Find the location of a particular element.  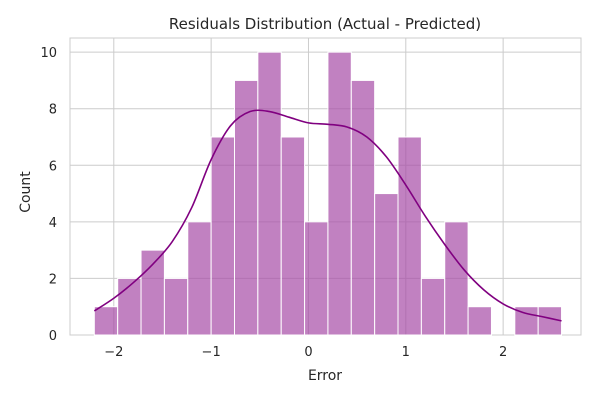

y-axis-label: Count is located at coordinates (26, 192).